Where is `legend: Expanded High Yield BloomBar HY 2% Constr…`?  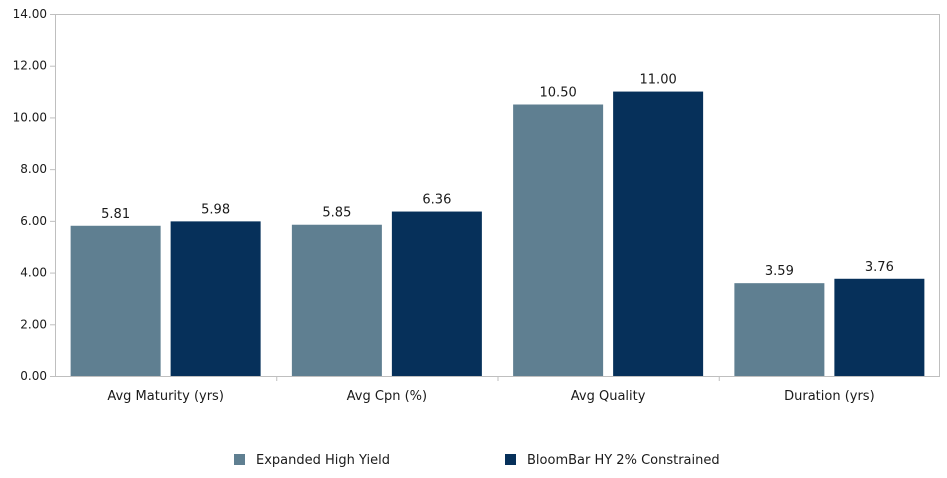
legend: Expanded High Yield BloomBar HY 2% Constr… is located at coordinates (477, 460).